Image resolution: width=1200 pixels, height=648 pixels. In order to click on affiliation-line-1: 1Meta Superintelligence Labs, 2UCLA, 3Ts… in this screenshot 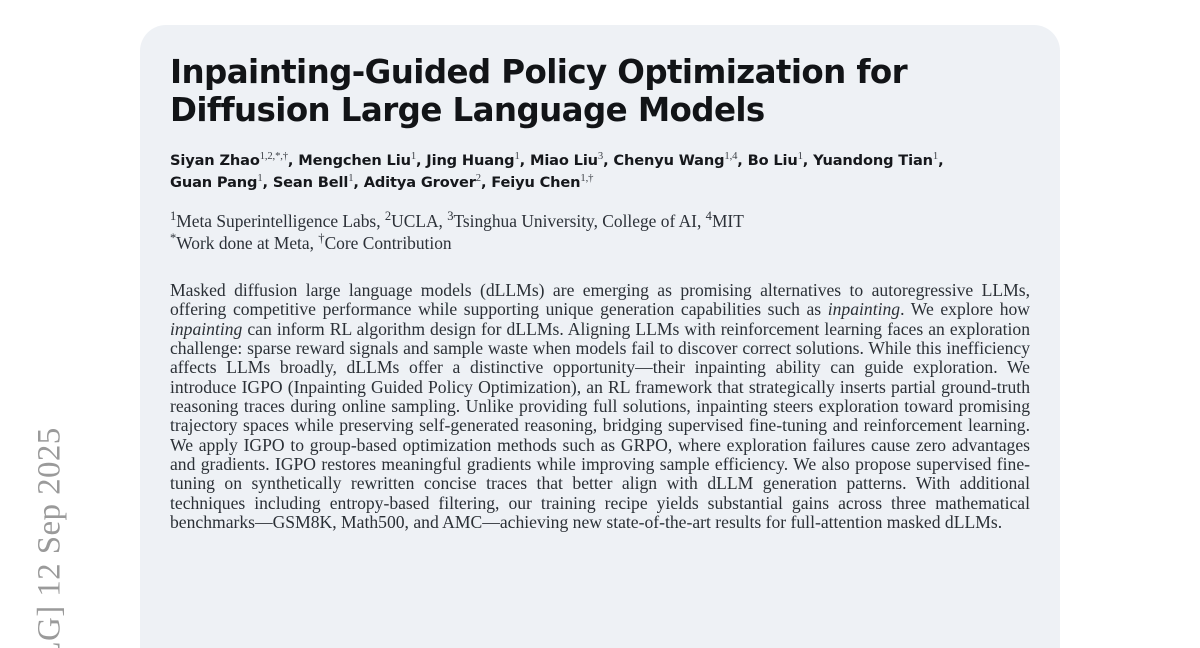, I will do `click(457, 220)`.